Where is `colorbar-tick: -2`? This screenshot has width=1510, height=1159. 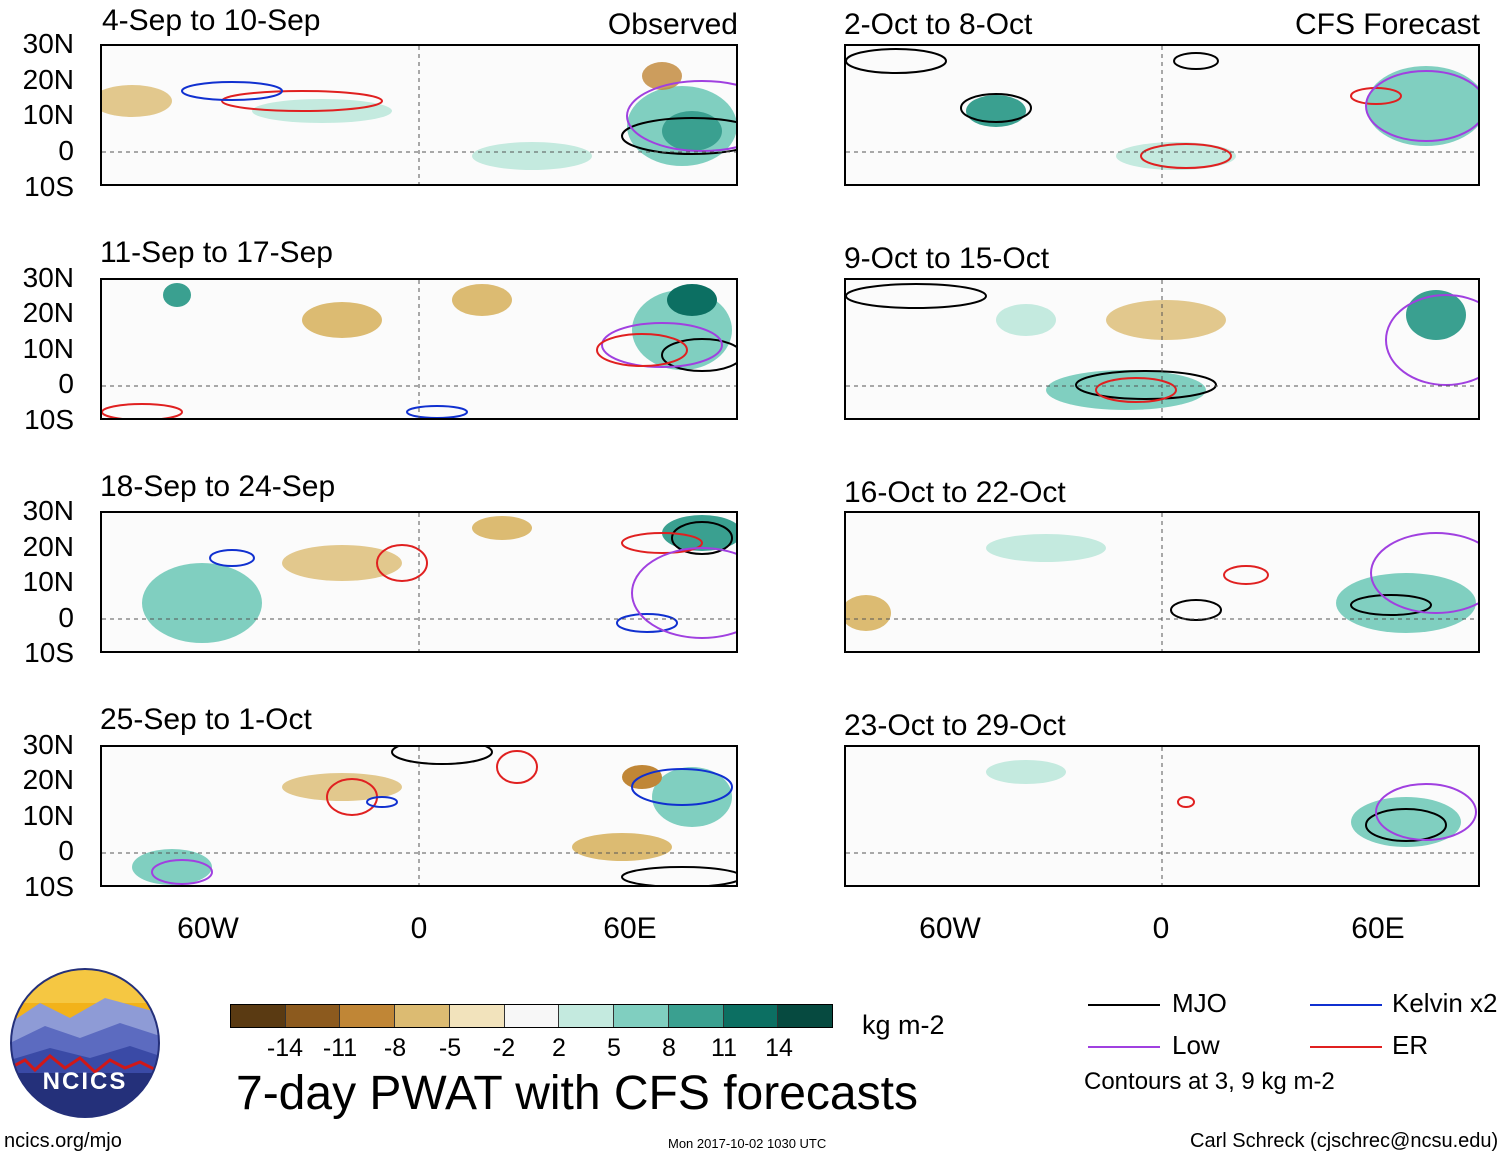
colorbar-tick: -2 is located at coordinates (504, 1048).